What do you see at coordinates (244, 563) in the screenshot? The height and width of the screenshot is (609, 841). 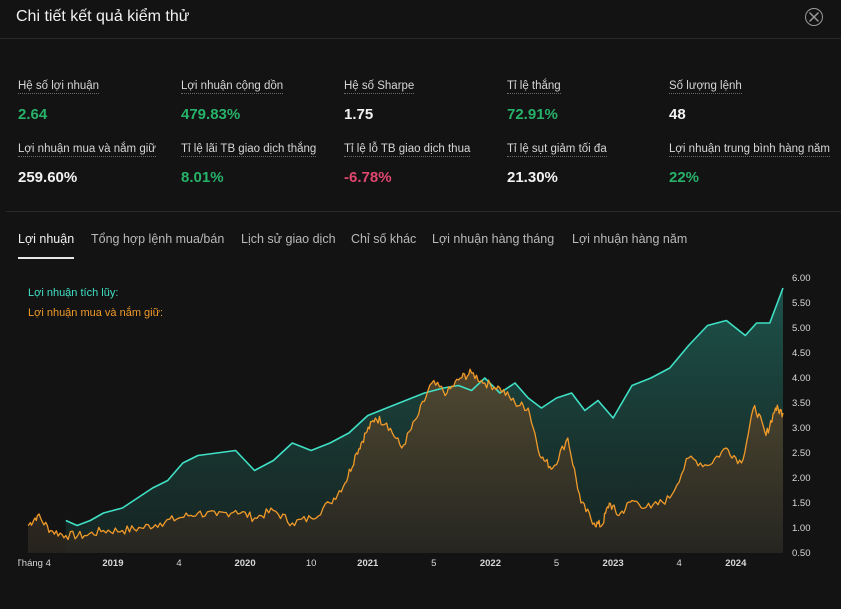 I see `x-tick-label: 2020` at bounding box center [244, 563].